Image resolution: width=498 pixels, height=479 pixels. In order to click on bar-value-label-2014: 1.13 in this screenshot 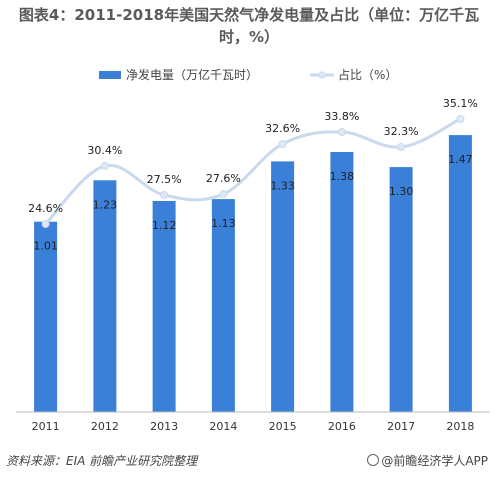, I will do `click(223, 223)`.